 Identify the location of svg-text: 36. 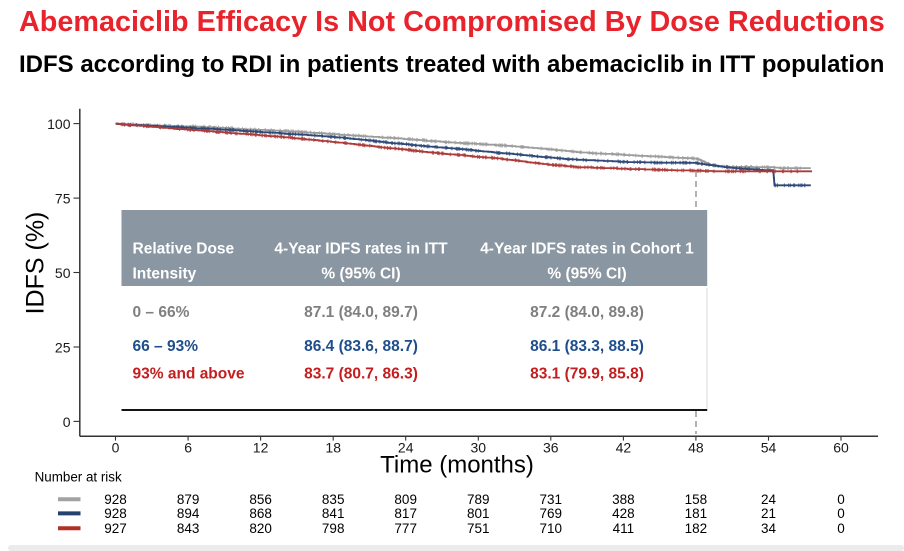
(551, 448).